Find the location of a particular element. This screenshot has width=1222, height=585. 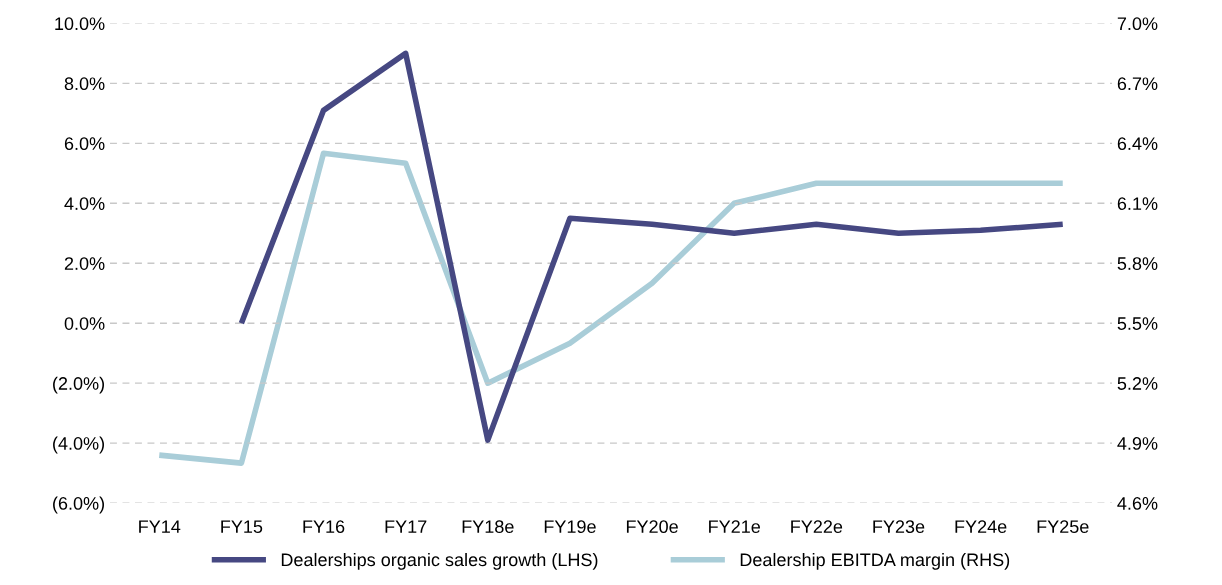

x-tick-label: FY24e is located at coordinates (981, 527).